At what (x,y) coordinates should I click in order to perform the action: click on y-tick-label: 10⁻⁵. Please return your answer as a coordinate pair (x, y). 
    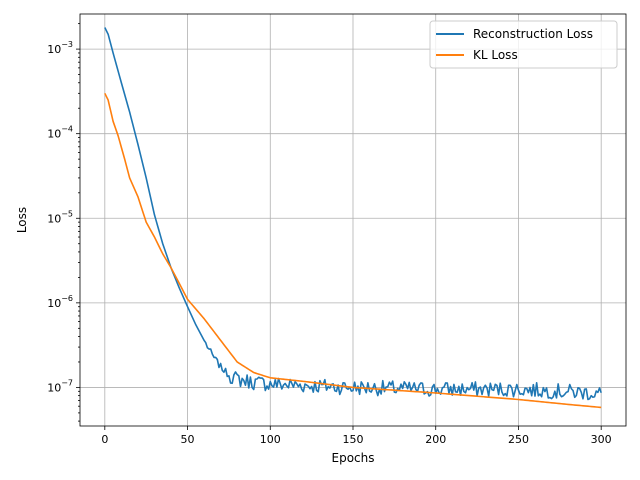
    Looking at the image, I should click on (60, 217).